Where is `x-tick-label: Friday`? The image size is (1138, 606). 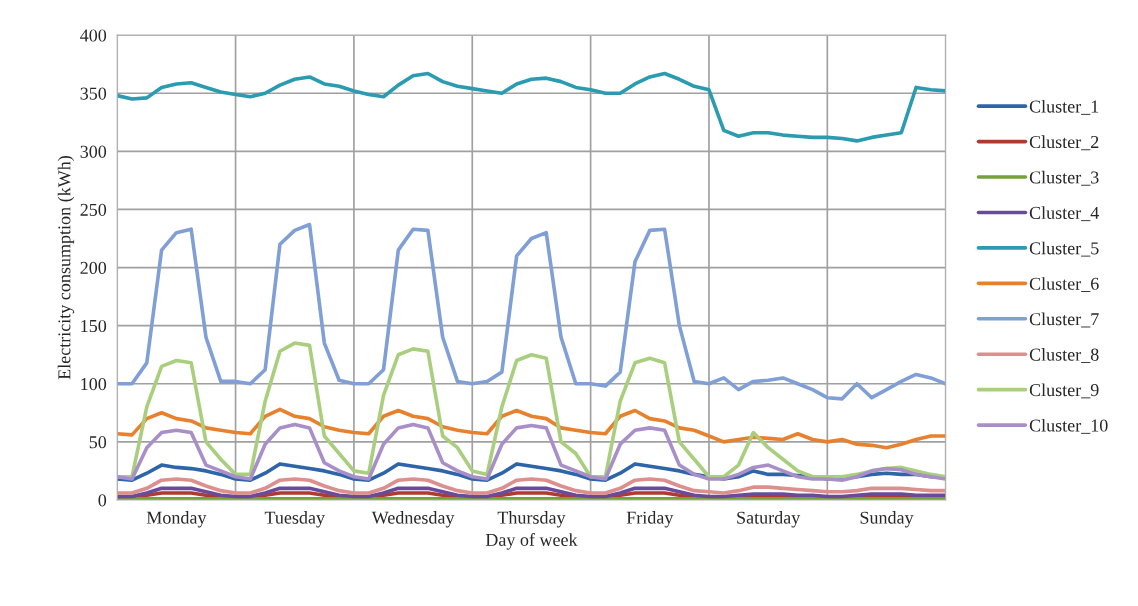
x-tick-label: Friday is located at coordinates (650, 519).